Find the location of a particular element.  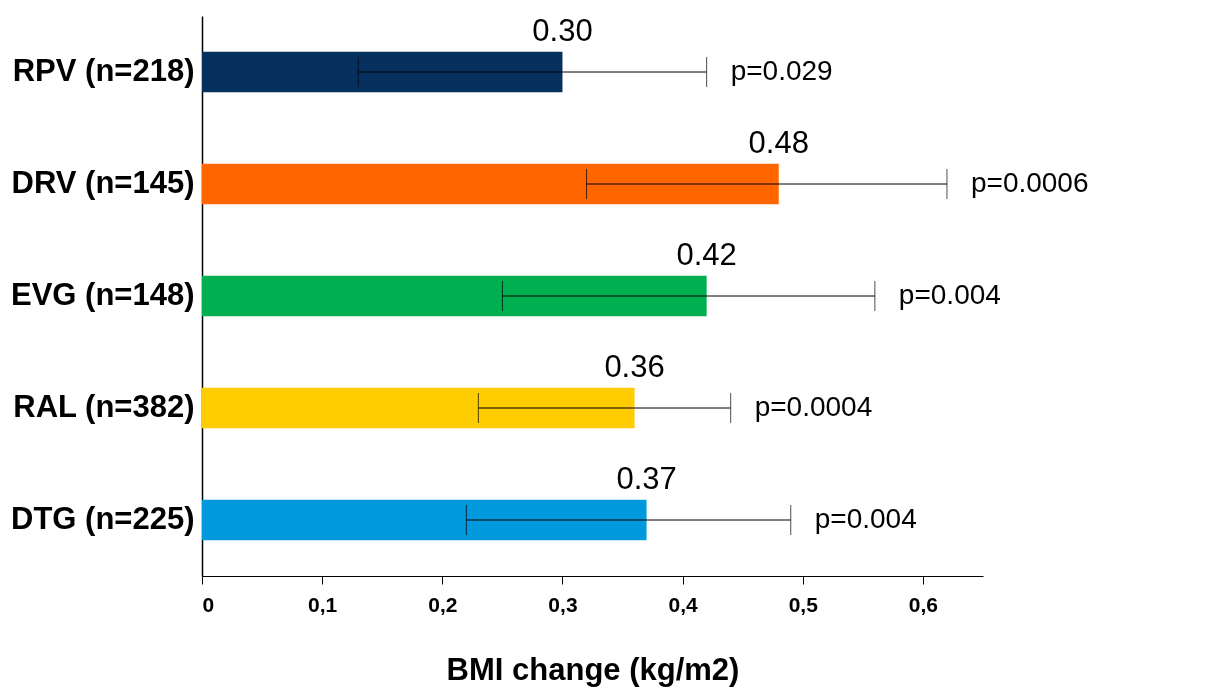

y-tick-label: DRV (n=145) is located at coordinates (103, 182).